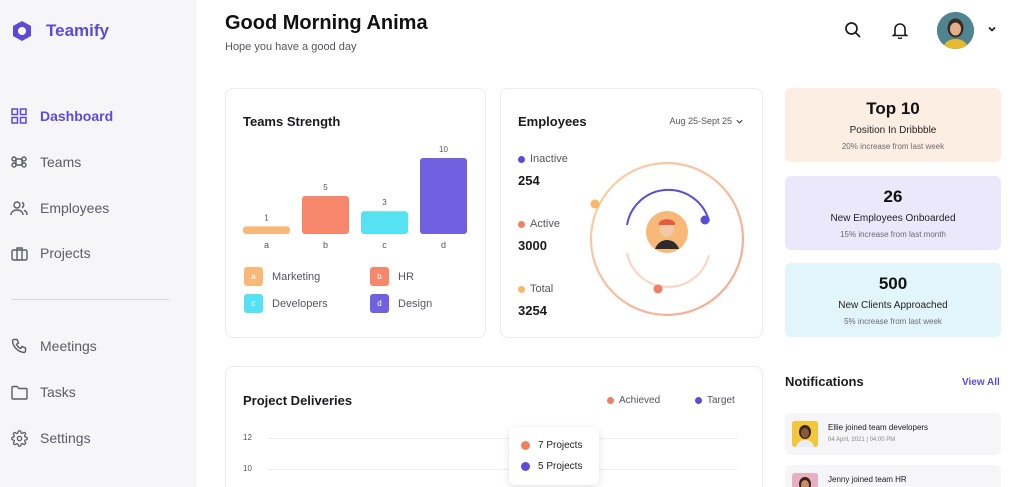 This screenshot has height=487, width=1014. I want to click on bar-value-label: 10, so click(443, 149).